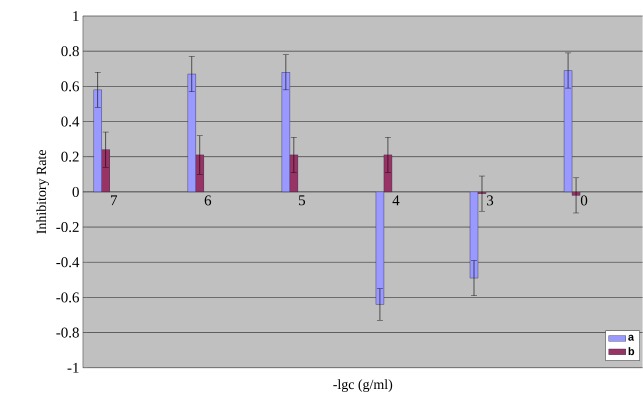 This screenshot has height=403, width=643. Describe the element at coordinates (70, 121) in the screenshot. I see `y-tick-label: 0.4` at that location.